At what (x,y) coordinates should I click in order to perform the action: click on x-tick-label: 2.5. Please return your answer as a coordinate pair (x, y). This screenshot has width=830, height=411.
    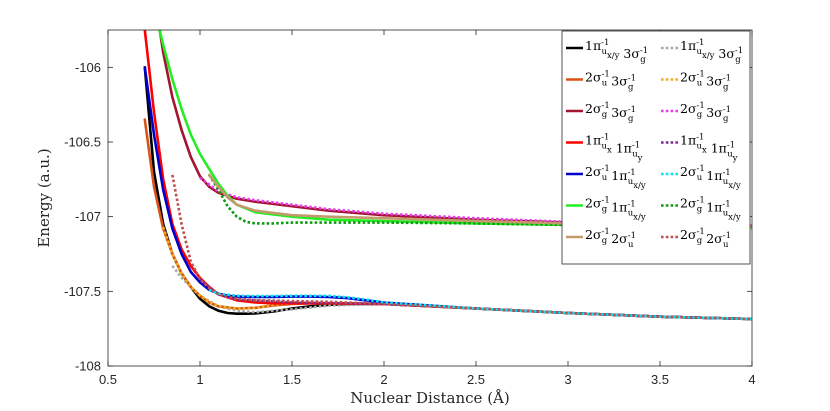
    Looking at the image, I should click on (476, 379).